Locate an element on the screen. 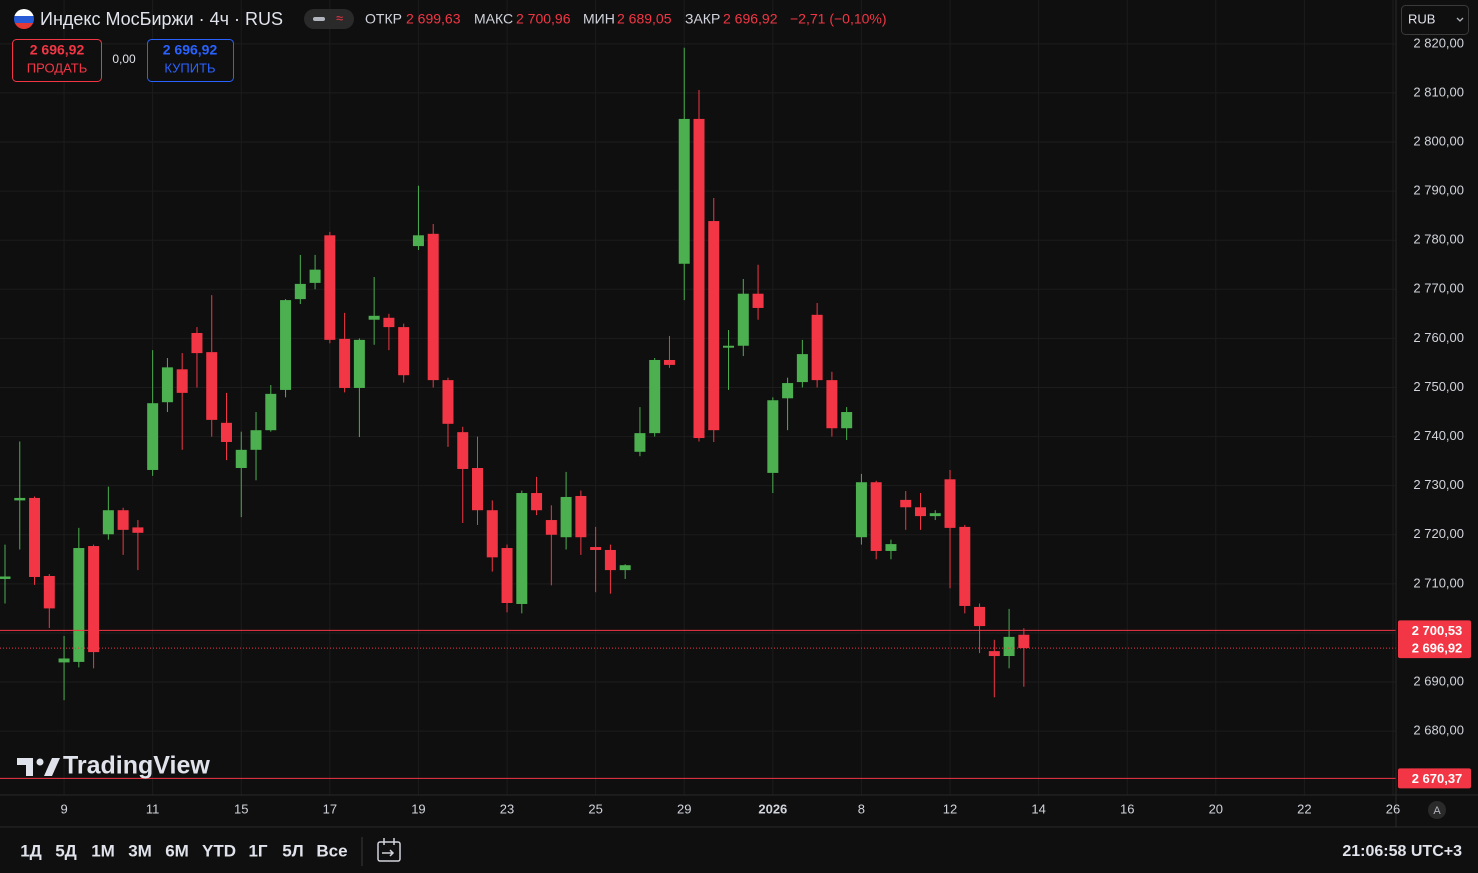 The height and width of the screenshot is (873, 1478). logo-dot is located at coordinates (40, 762).